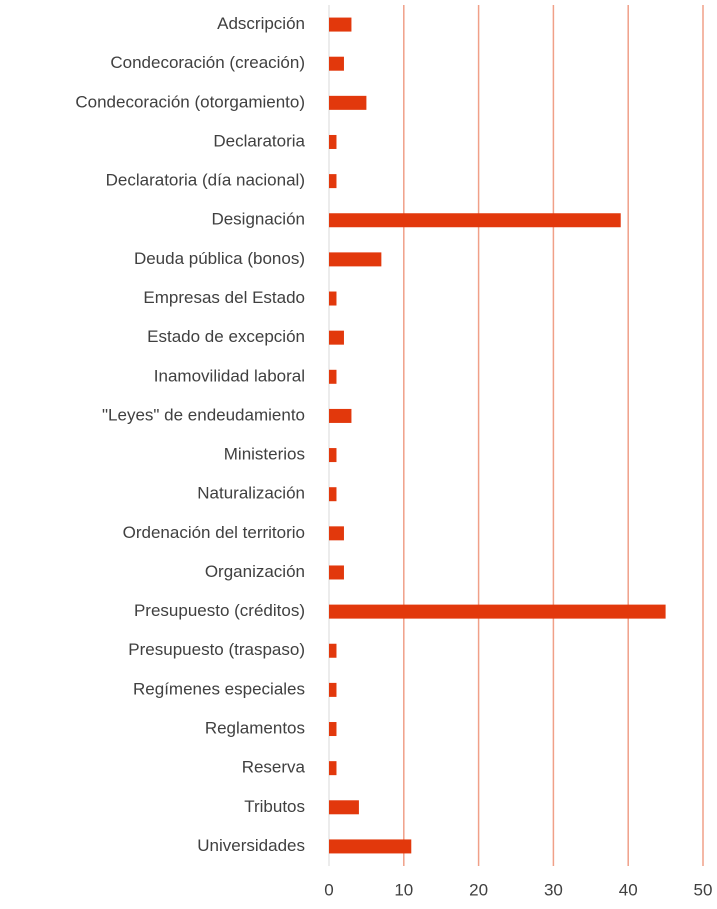  What do you see at coordinates (203, 414) in the screenshot?
I see `y-tick-label: "Leyes" de endeudamiento` at bounding box center [203, 414].